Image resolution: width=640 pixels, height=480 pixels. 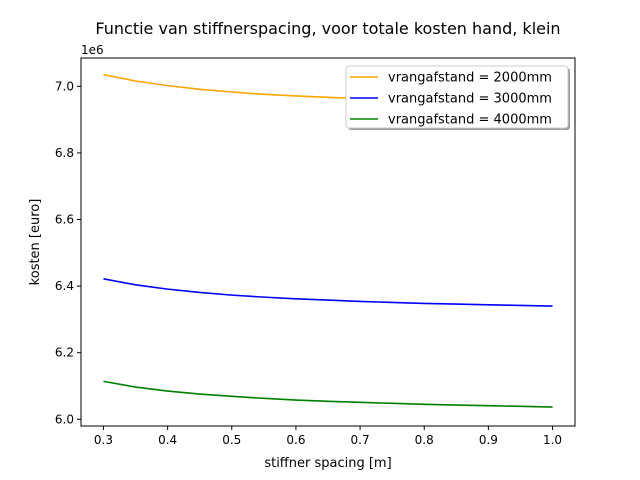 What do you see at coordinates (327, 463) in the screenshot?
I see `x-axis-label: stiffner spacing [m]` at bounding box center [327, 463].